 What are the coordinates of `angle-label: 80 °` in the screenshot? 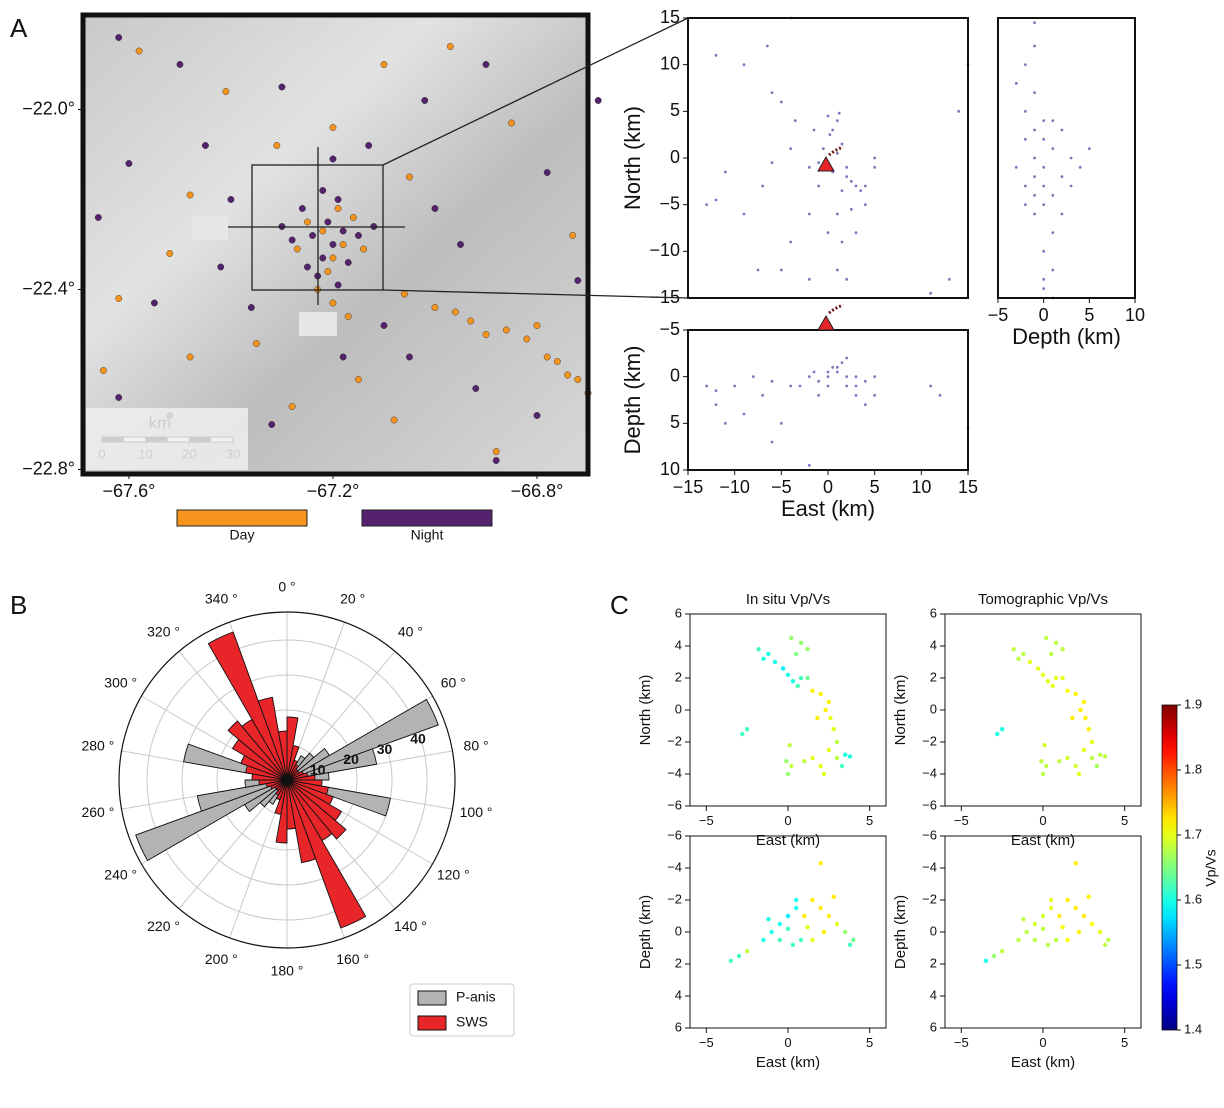 It's located at (476, 745).